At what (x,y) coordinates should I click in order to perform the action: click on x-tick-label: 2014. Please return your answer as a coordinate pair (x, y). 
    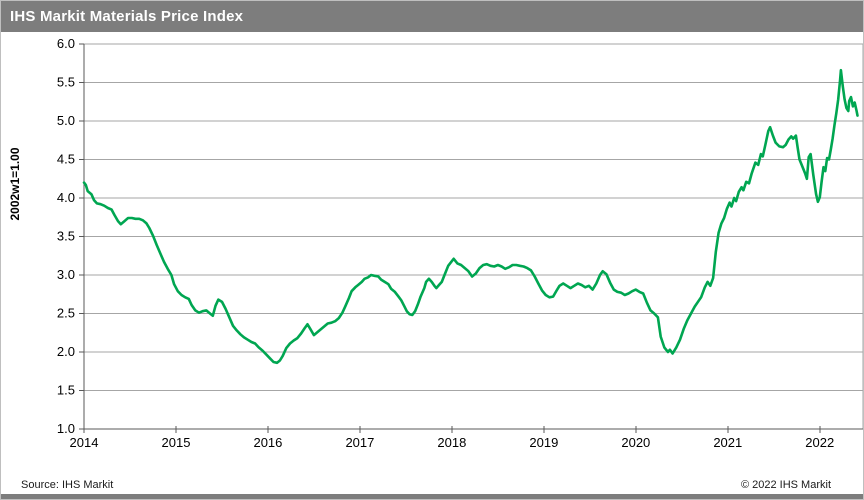
    Looking at the image, I should click on (84, 442).